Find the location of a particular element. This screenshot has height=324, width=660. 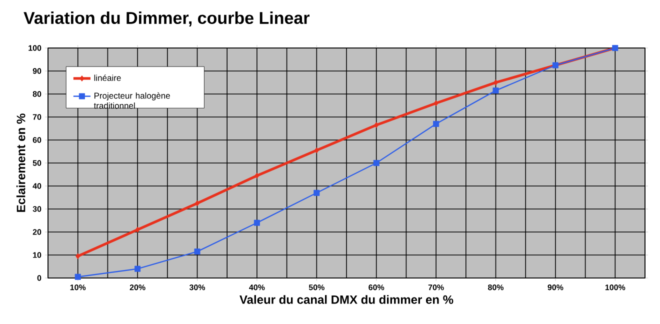

x-tick-label: 50% is located at coordinates (316, 287).